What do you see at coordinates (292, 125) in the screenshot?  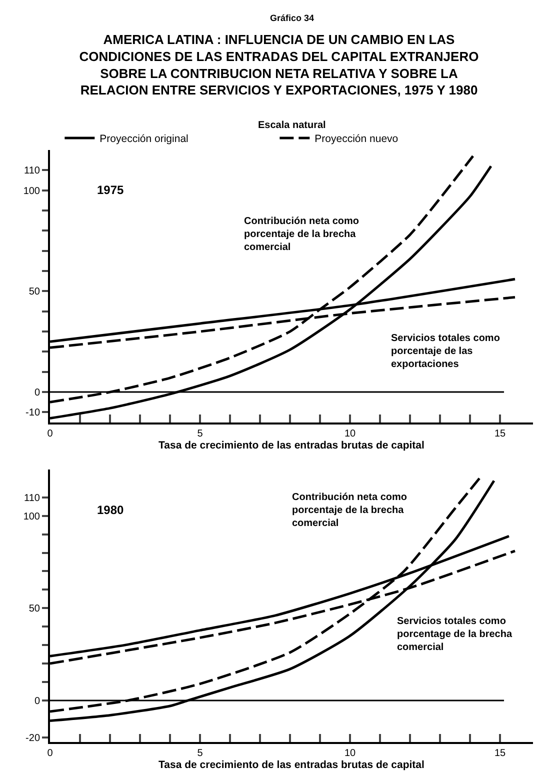 I see `chart-subtitle: Escala natural` at bounding box center [292, 125].